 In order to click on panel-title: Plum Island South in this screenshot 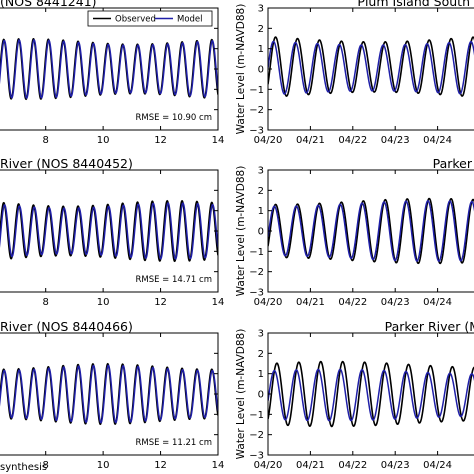, I will do `click(413, 4)`.